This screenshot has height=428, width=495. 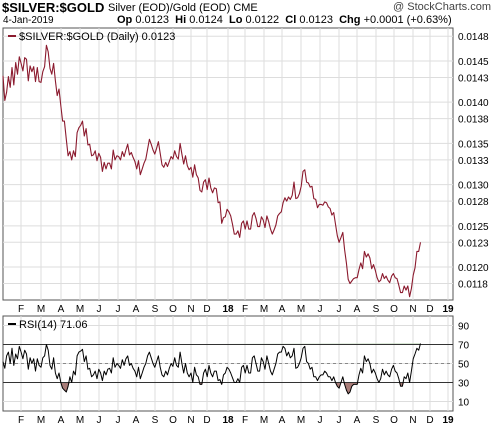 I want to click on rsi-y-tick-label: 30, so click(x=464, y=384).